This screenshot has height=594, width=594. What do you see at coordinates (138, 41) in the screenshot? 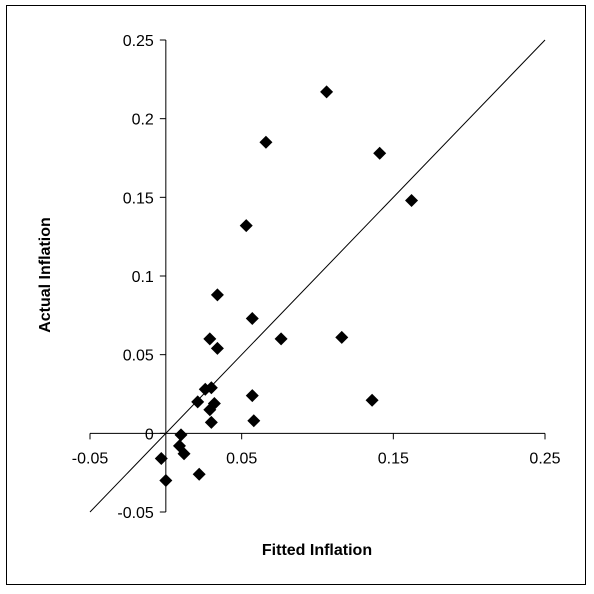
I see `y-tick-label: 0.25` at bounding box center [138, 41].